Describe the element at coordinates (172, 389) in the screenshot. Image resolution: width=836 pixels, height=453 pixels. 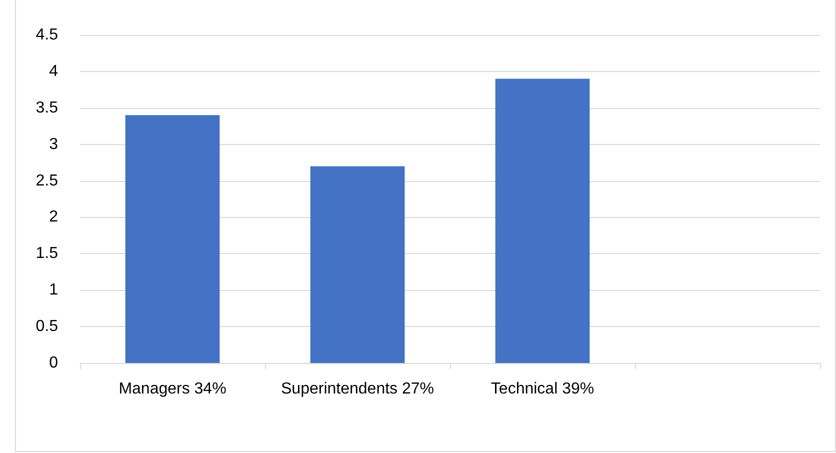
I see `x-tick-label: Managers 34%` at that location.